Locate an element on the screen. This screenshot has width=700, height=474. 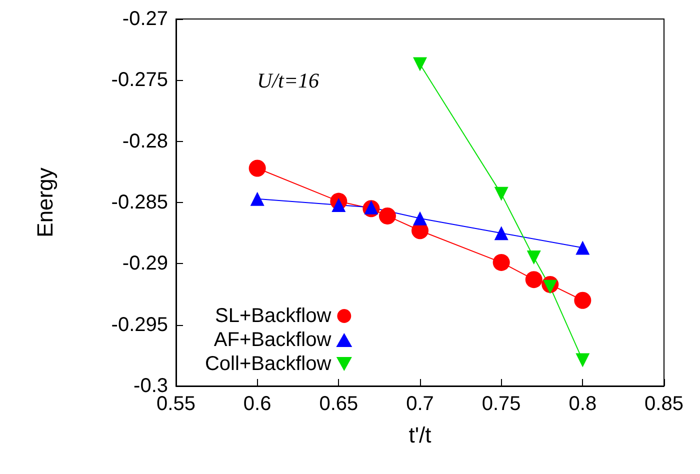
y-tick-label: -0.29 is located at coordinates (145, 263).